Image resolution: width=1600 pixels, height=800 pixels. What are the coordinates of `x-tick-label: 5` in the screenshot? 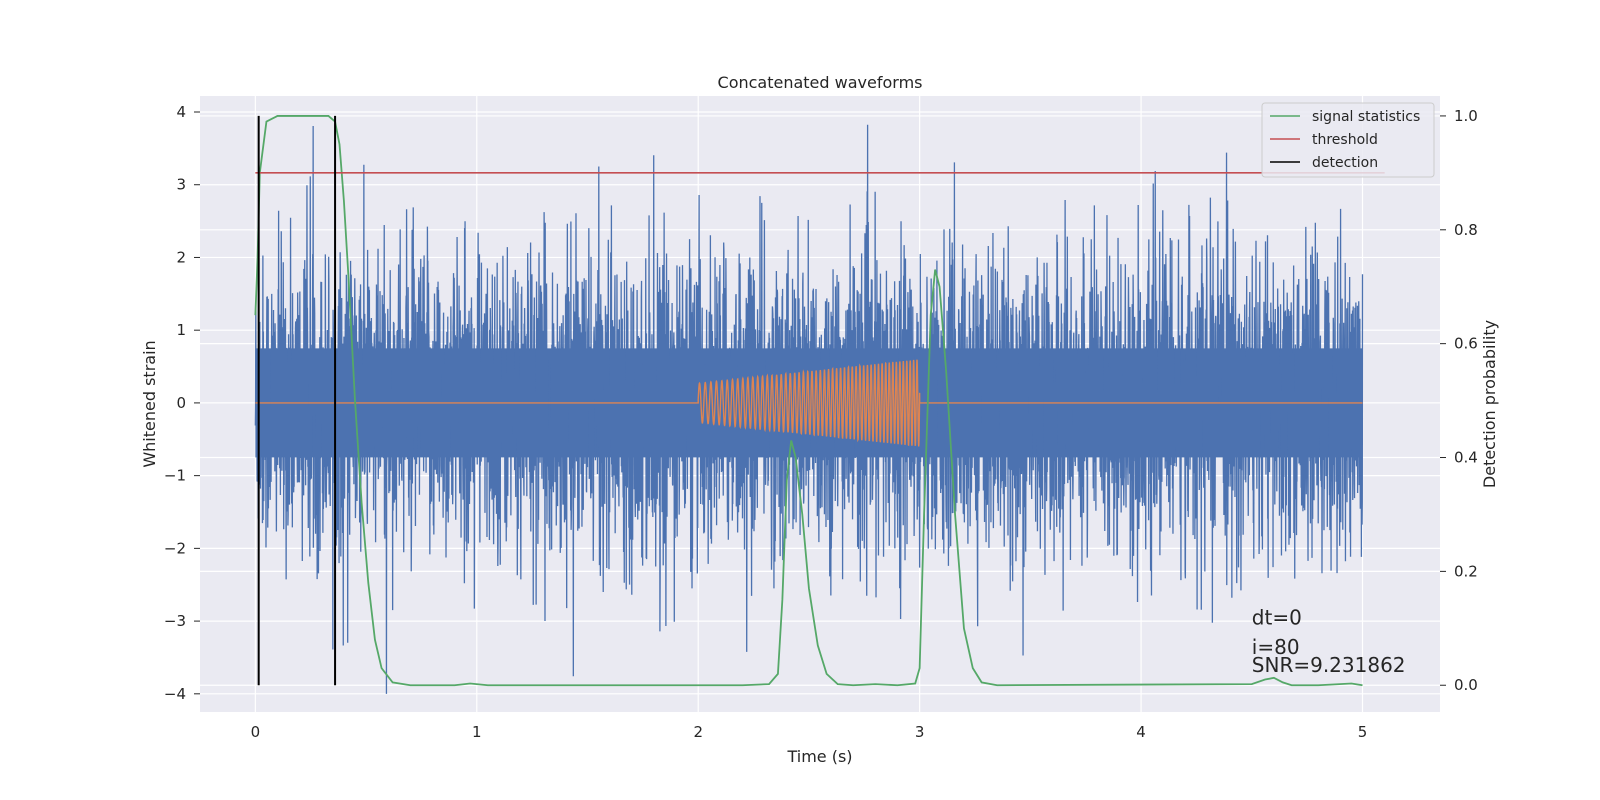 It's located at (1363, 732).